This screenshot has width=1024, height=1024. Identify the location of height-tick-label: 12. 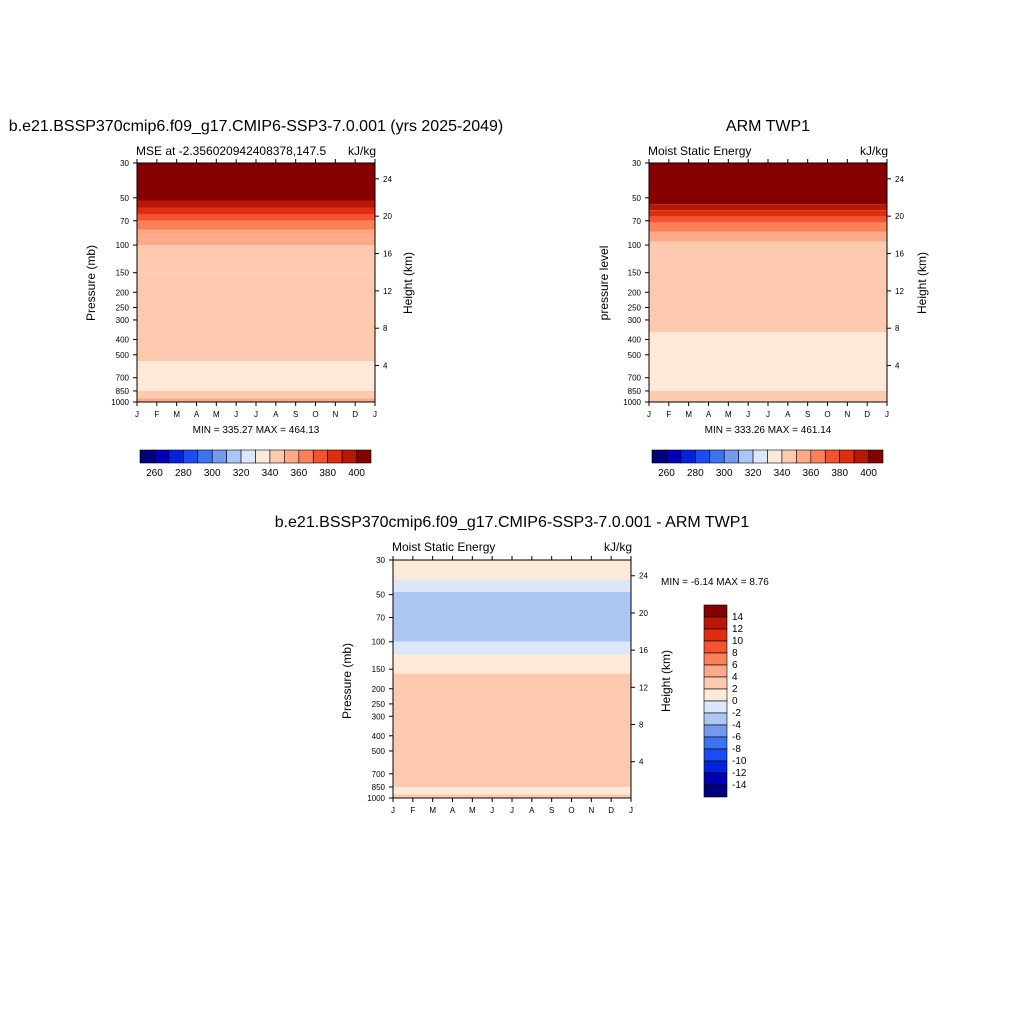
(643, 687).